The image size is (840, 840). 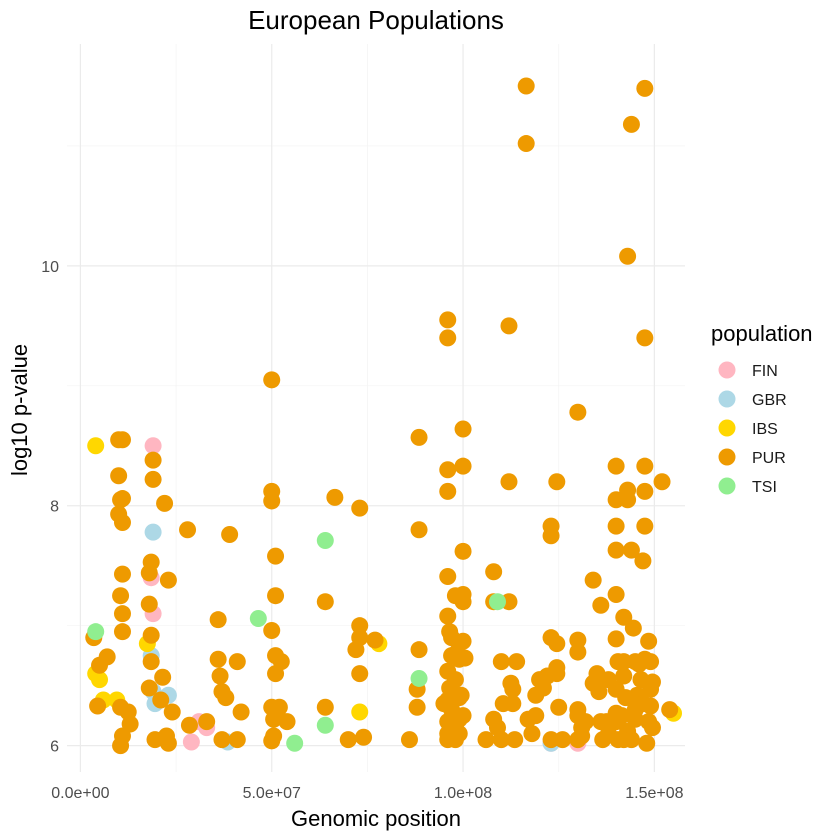 I want to click on legend-items: FIN GBR IBS PUR TSI, so click(x=752, y=428).